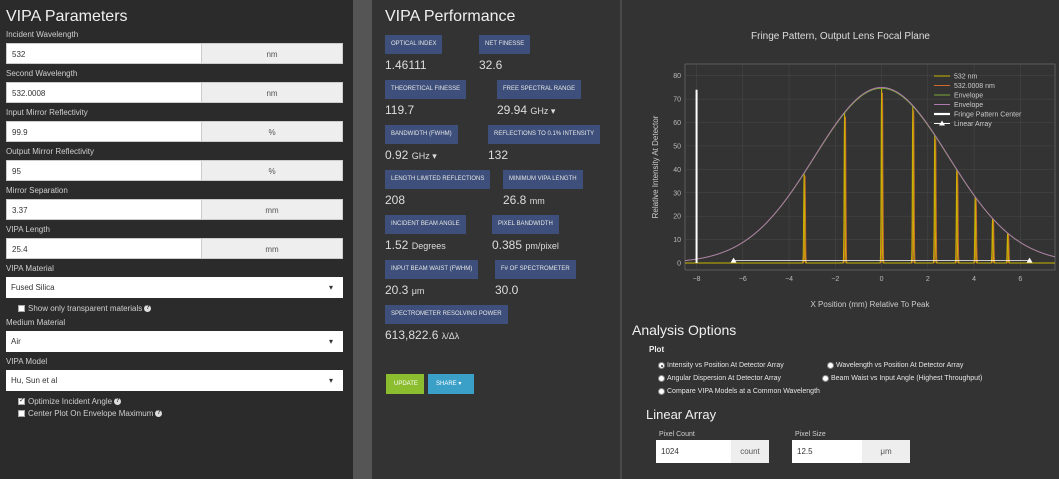 This screenshot has width=1059, height=479. Describe the element at coordinates (677, 170) in the screenshot. I see `y-tick-label: 40` at that location.